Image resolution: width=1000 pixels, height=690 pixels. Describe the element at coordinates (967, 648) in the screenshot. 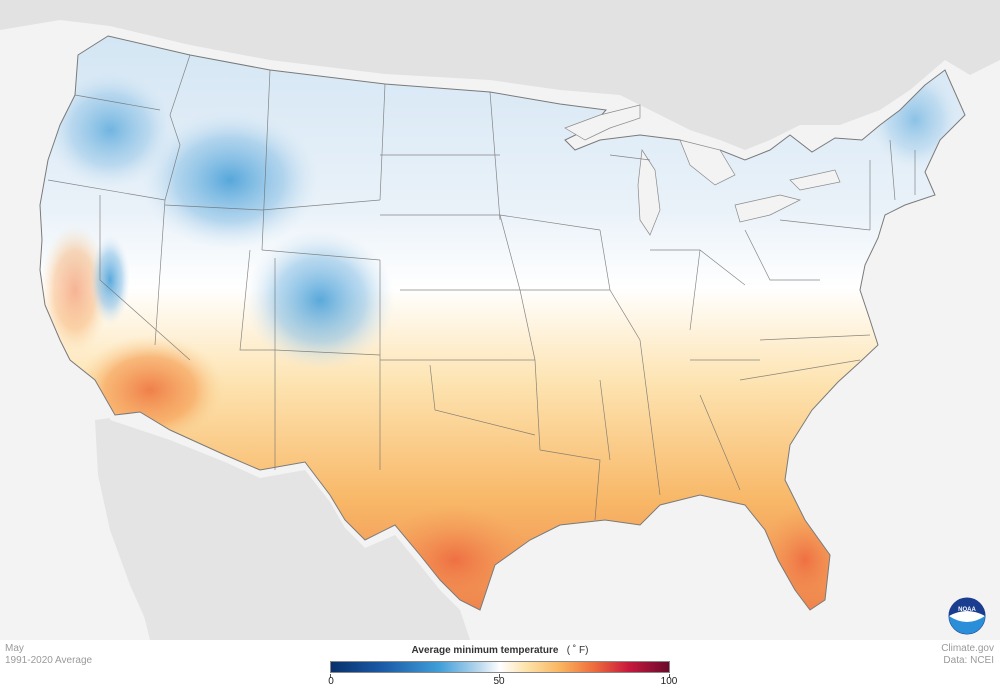

I see `credit-climate-gov: Climate.gov` at that location.